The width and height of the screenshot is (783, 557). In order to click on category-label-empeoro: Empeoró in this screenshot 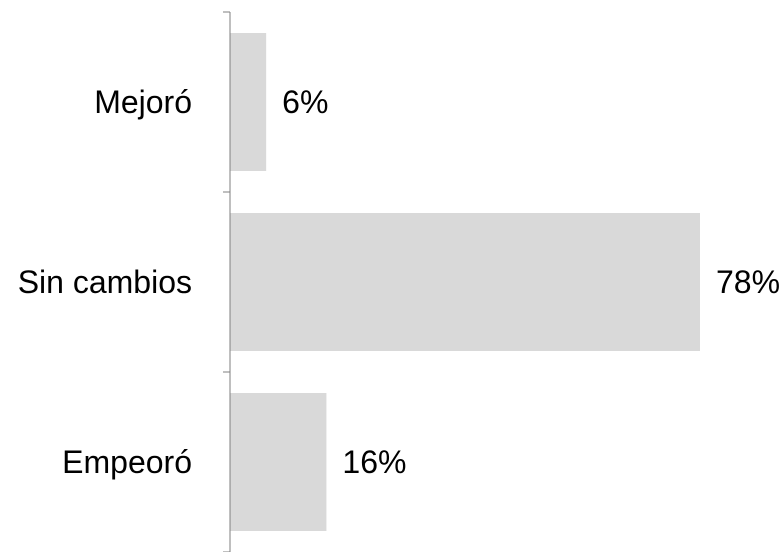, I will do `click(127, 462)`.